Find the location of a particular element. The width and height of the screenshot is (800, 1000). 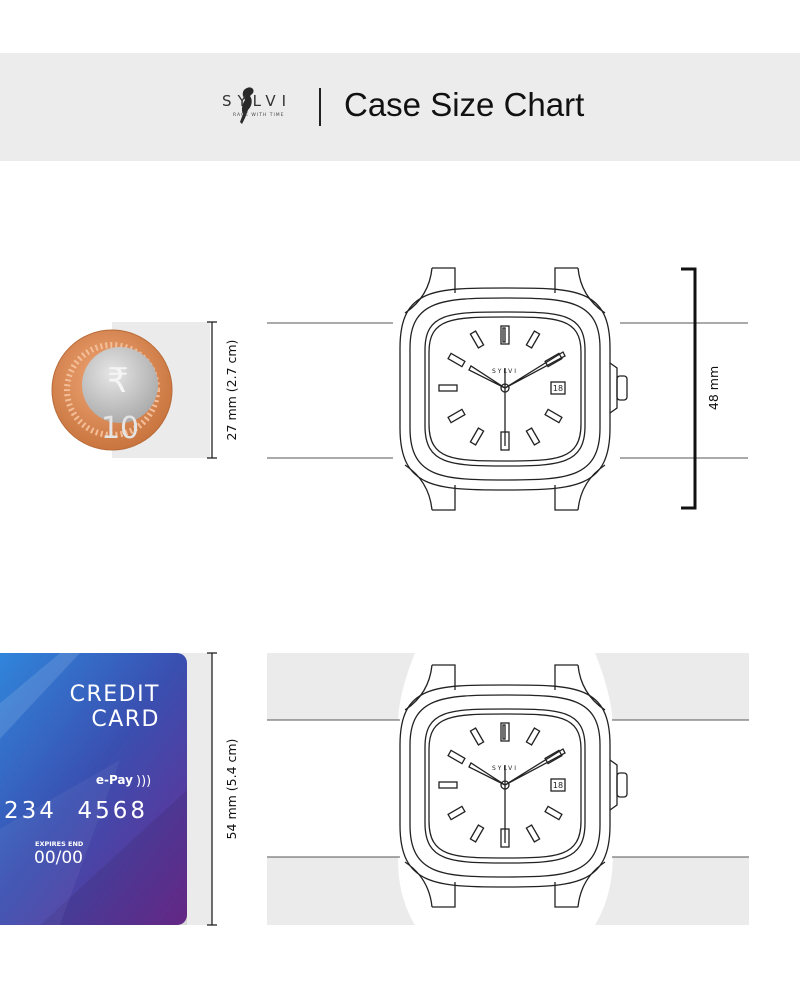

expires-value: 00/00 is located at coordinates (58, 858).